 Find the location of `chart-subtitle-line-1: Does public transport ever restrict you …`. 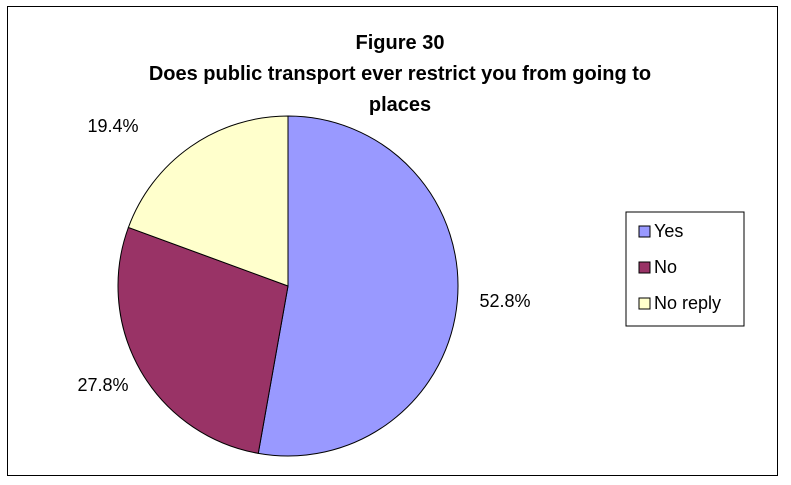

chart-subtitle-line-1: Does public transport ever restrict you … is located at coordinates (400, 74).